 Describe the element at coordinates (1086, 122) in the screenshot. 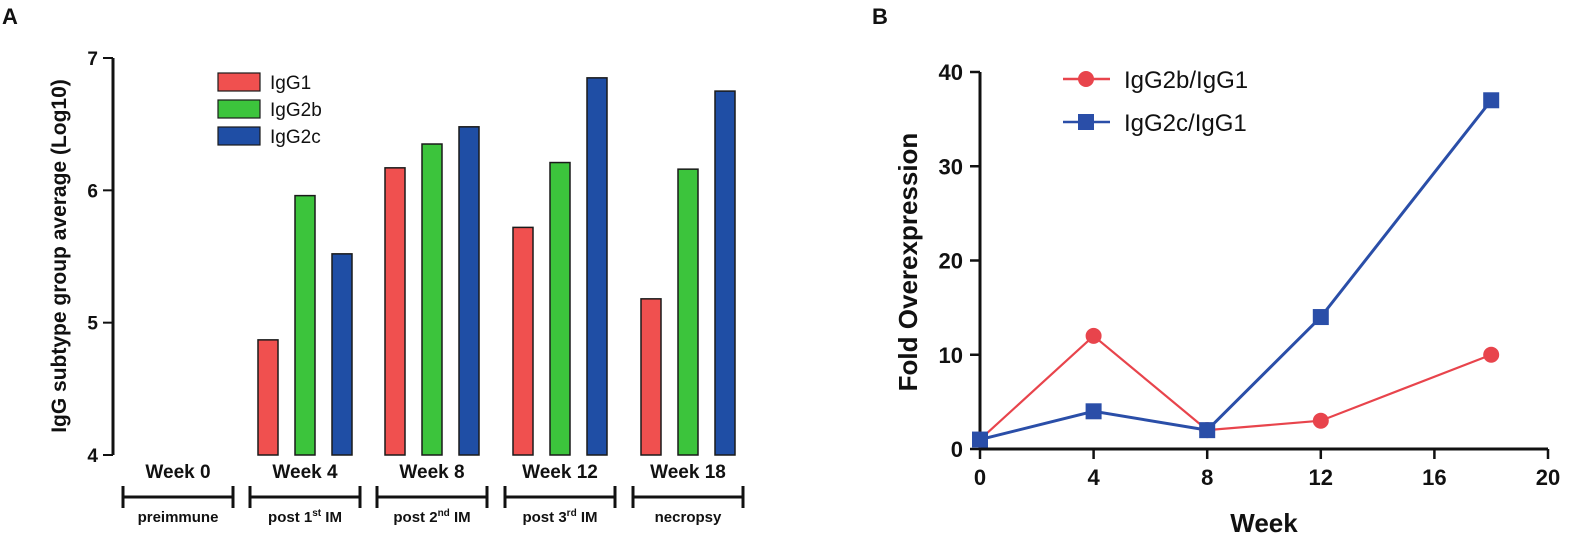

I see `legend-marker-square` at that location.